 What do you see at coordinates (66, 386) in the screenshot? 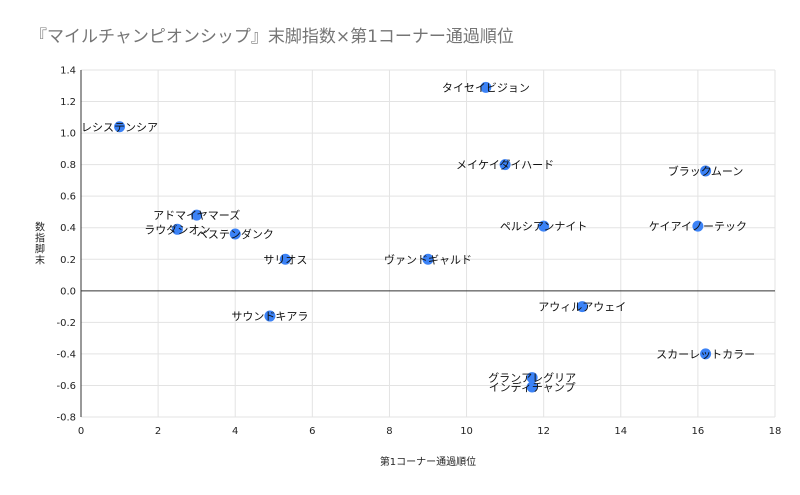
I see `y-tick-label: -0.6` at bounding box center [66, 386].